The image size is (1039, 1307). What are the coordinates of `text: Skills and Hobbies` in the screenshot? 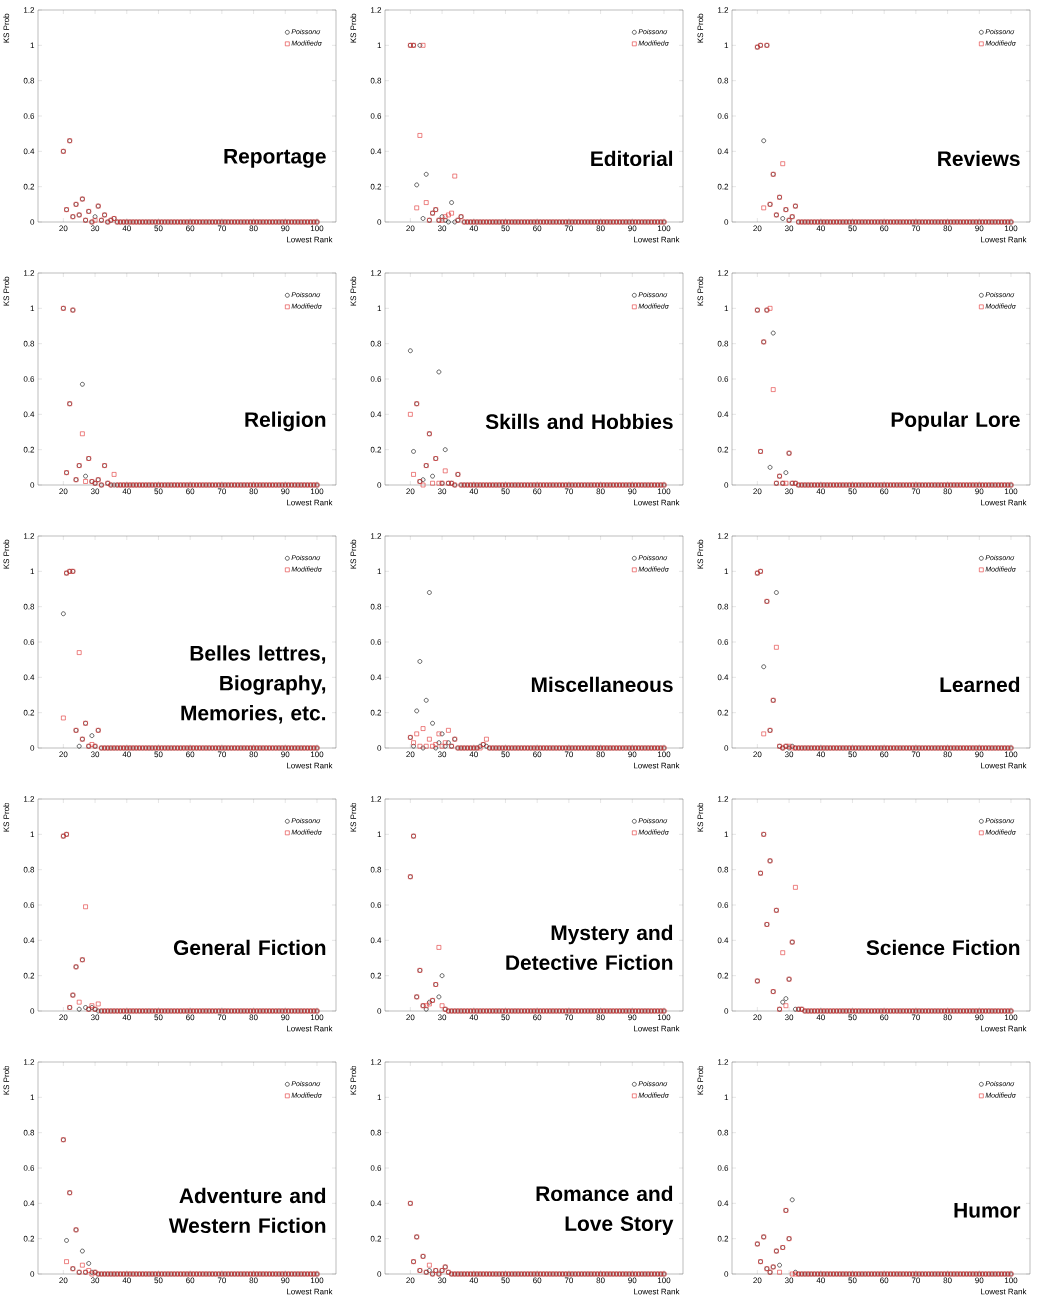 It's located at (579, 421).